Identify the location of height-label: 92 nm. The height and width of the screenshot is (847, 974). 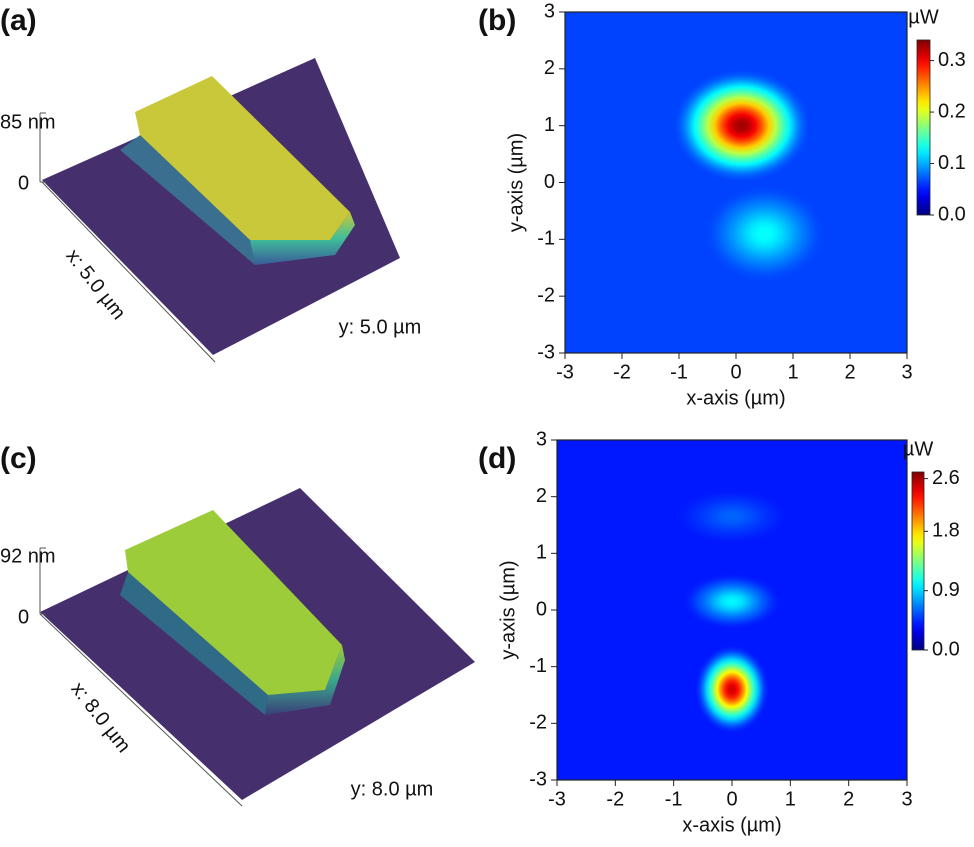
(28, 556).